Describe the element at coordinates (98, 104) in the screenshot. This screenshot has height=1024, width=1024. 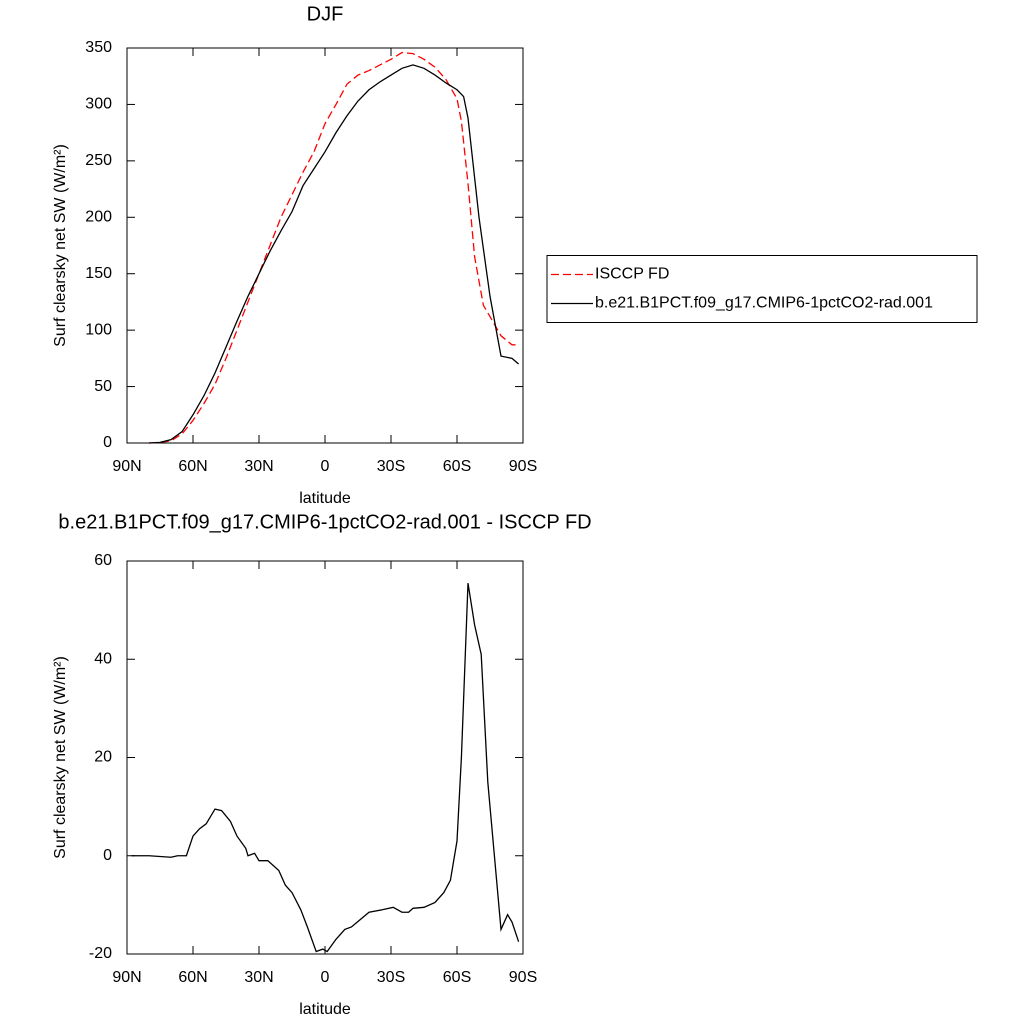
I see `y-tick-label: 300` at that location.